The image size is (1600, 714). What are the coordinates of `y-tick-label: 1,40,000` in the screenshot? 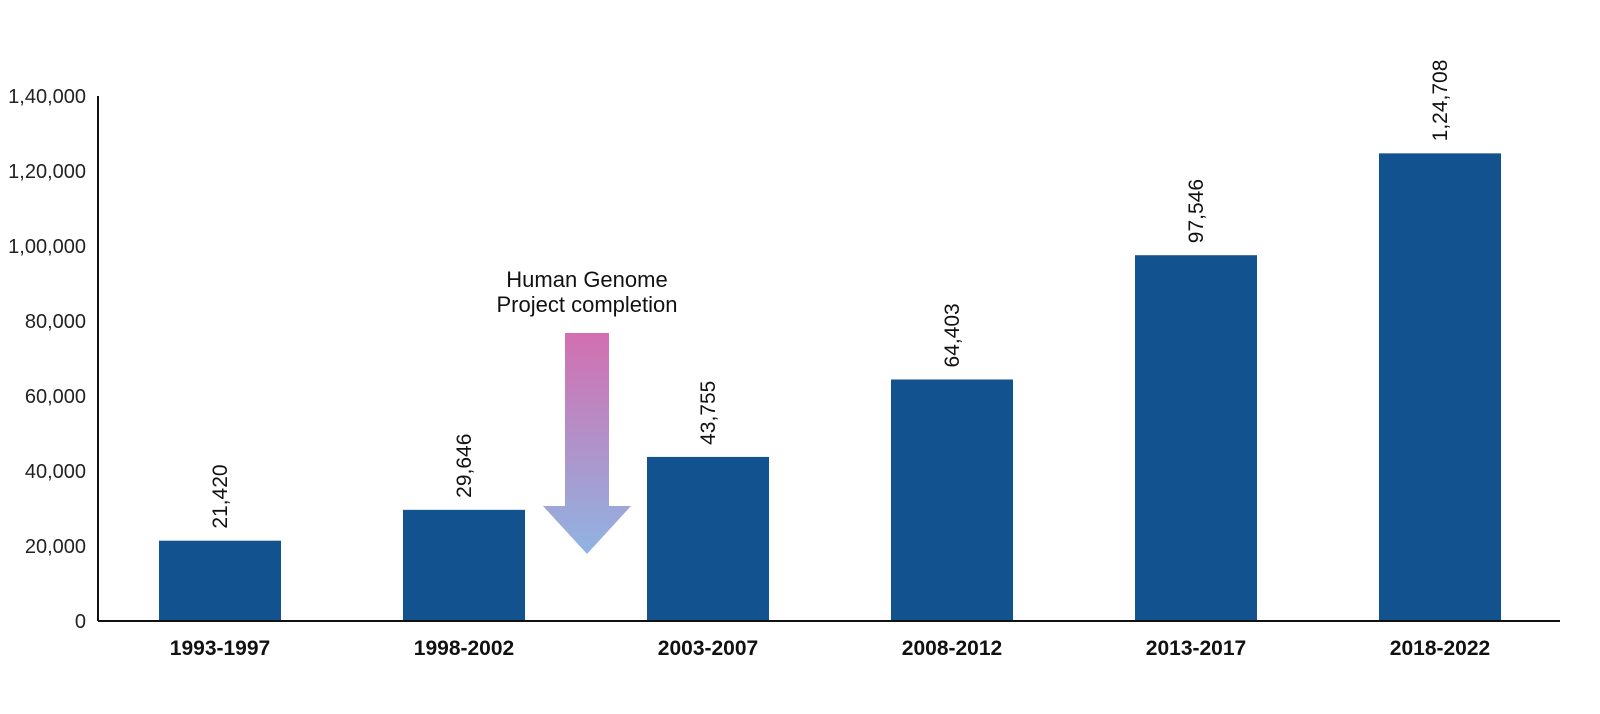 It's located at (47, 97).